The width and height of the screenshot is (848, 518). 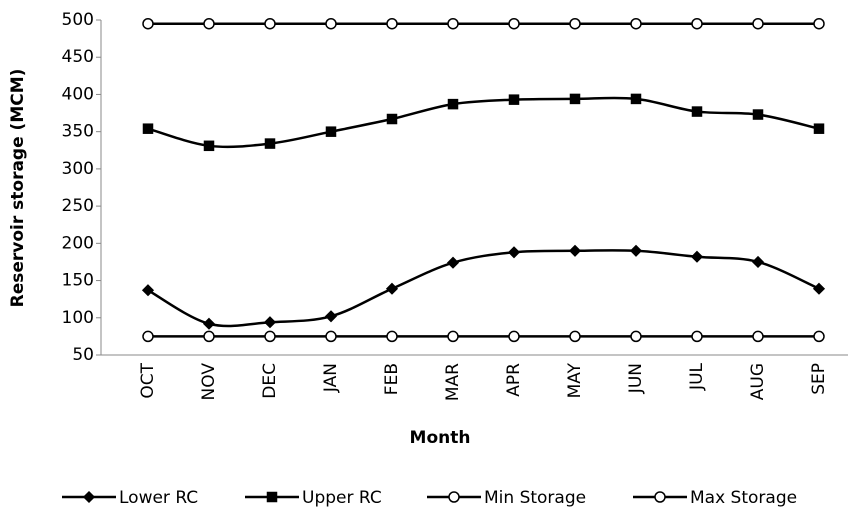 I want to click on y-tick-label: 150, so click(x=78, y=281).